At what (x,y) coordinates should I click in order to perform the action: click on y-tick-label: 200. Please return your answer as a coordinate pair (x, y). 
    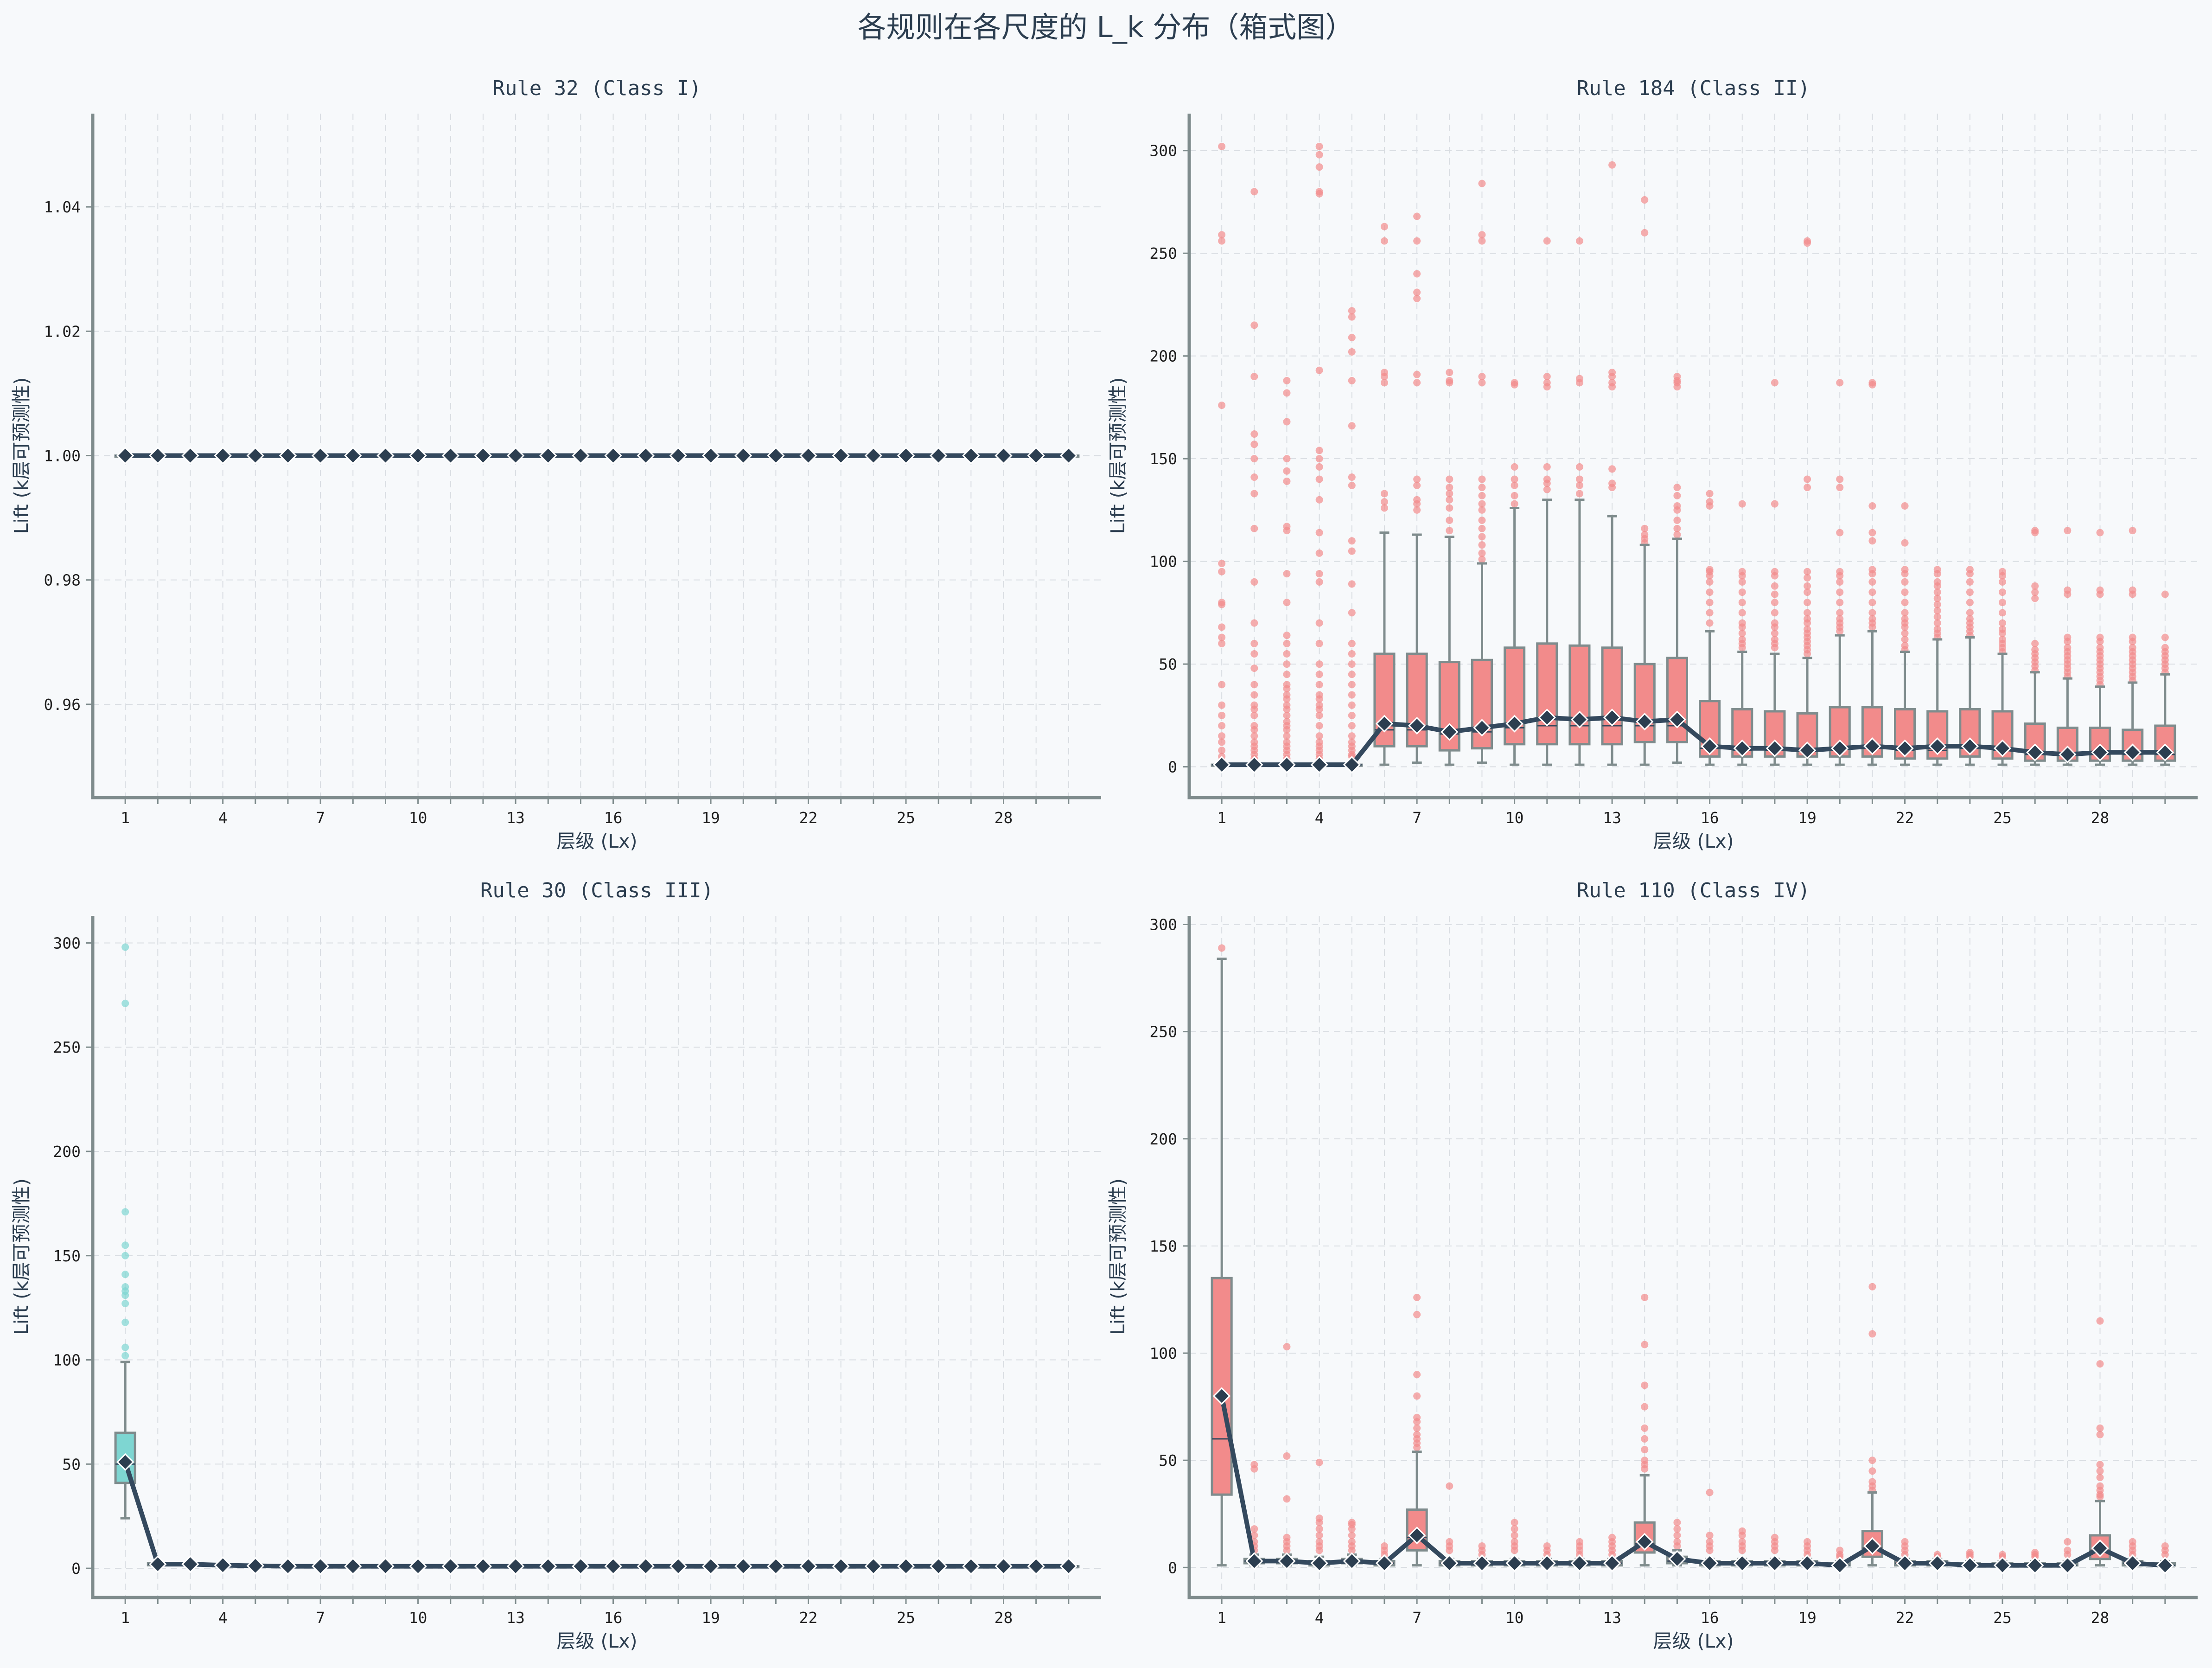
    Looking at the image, I should click on (1163, 356).